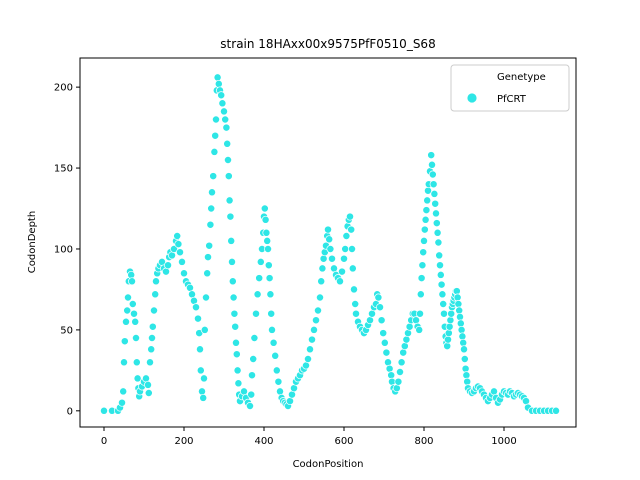  I want to click on legend-title: Genetype, so click(521, 77).